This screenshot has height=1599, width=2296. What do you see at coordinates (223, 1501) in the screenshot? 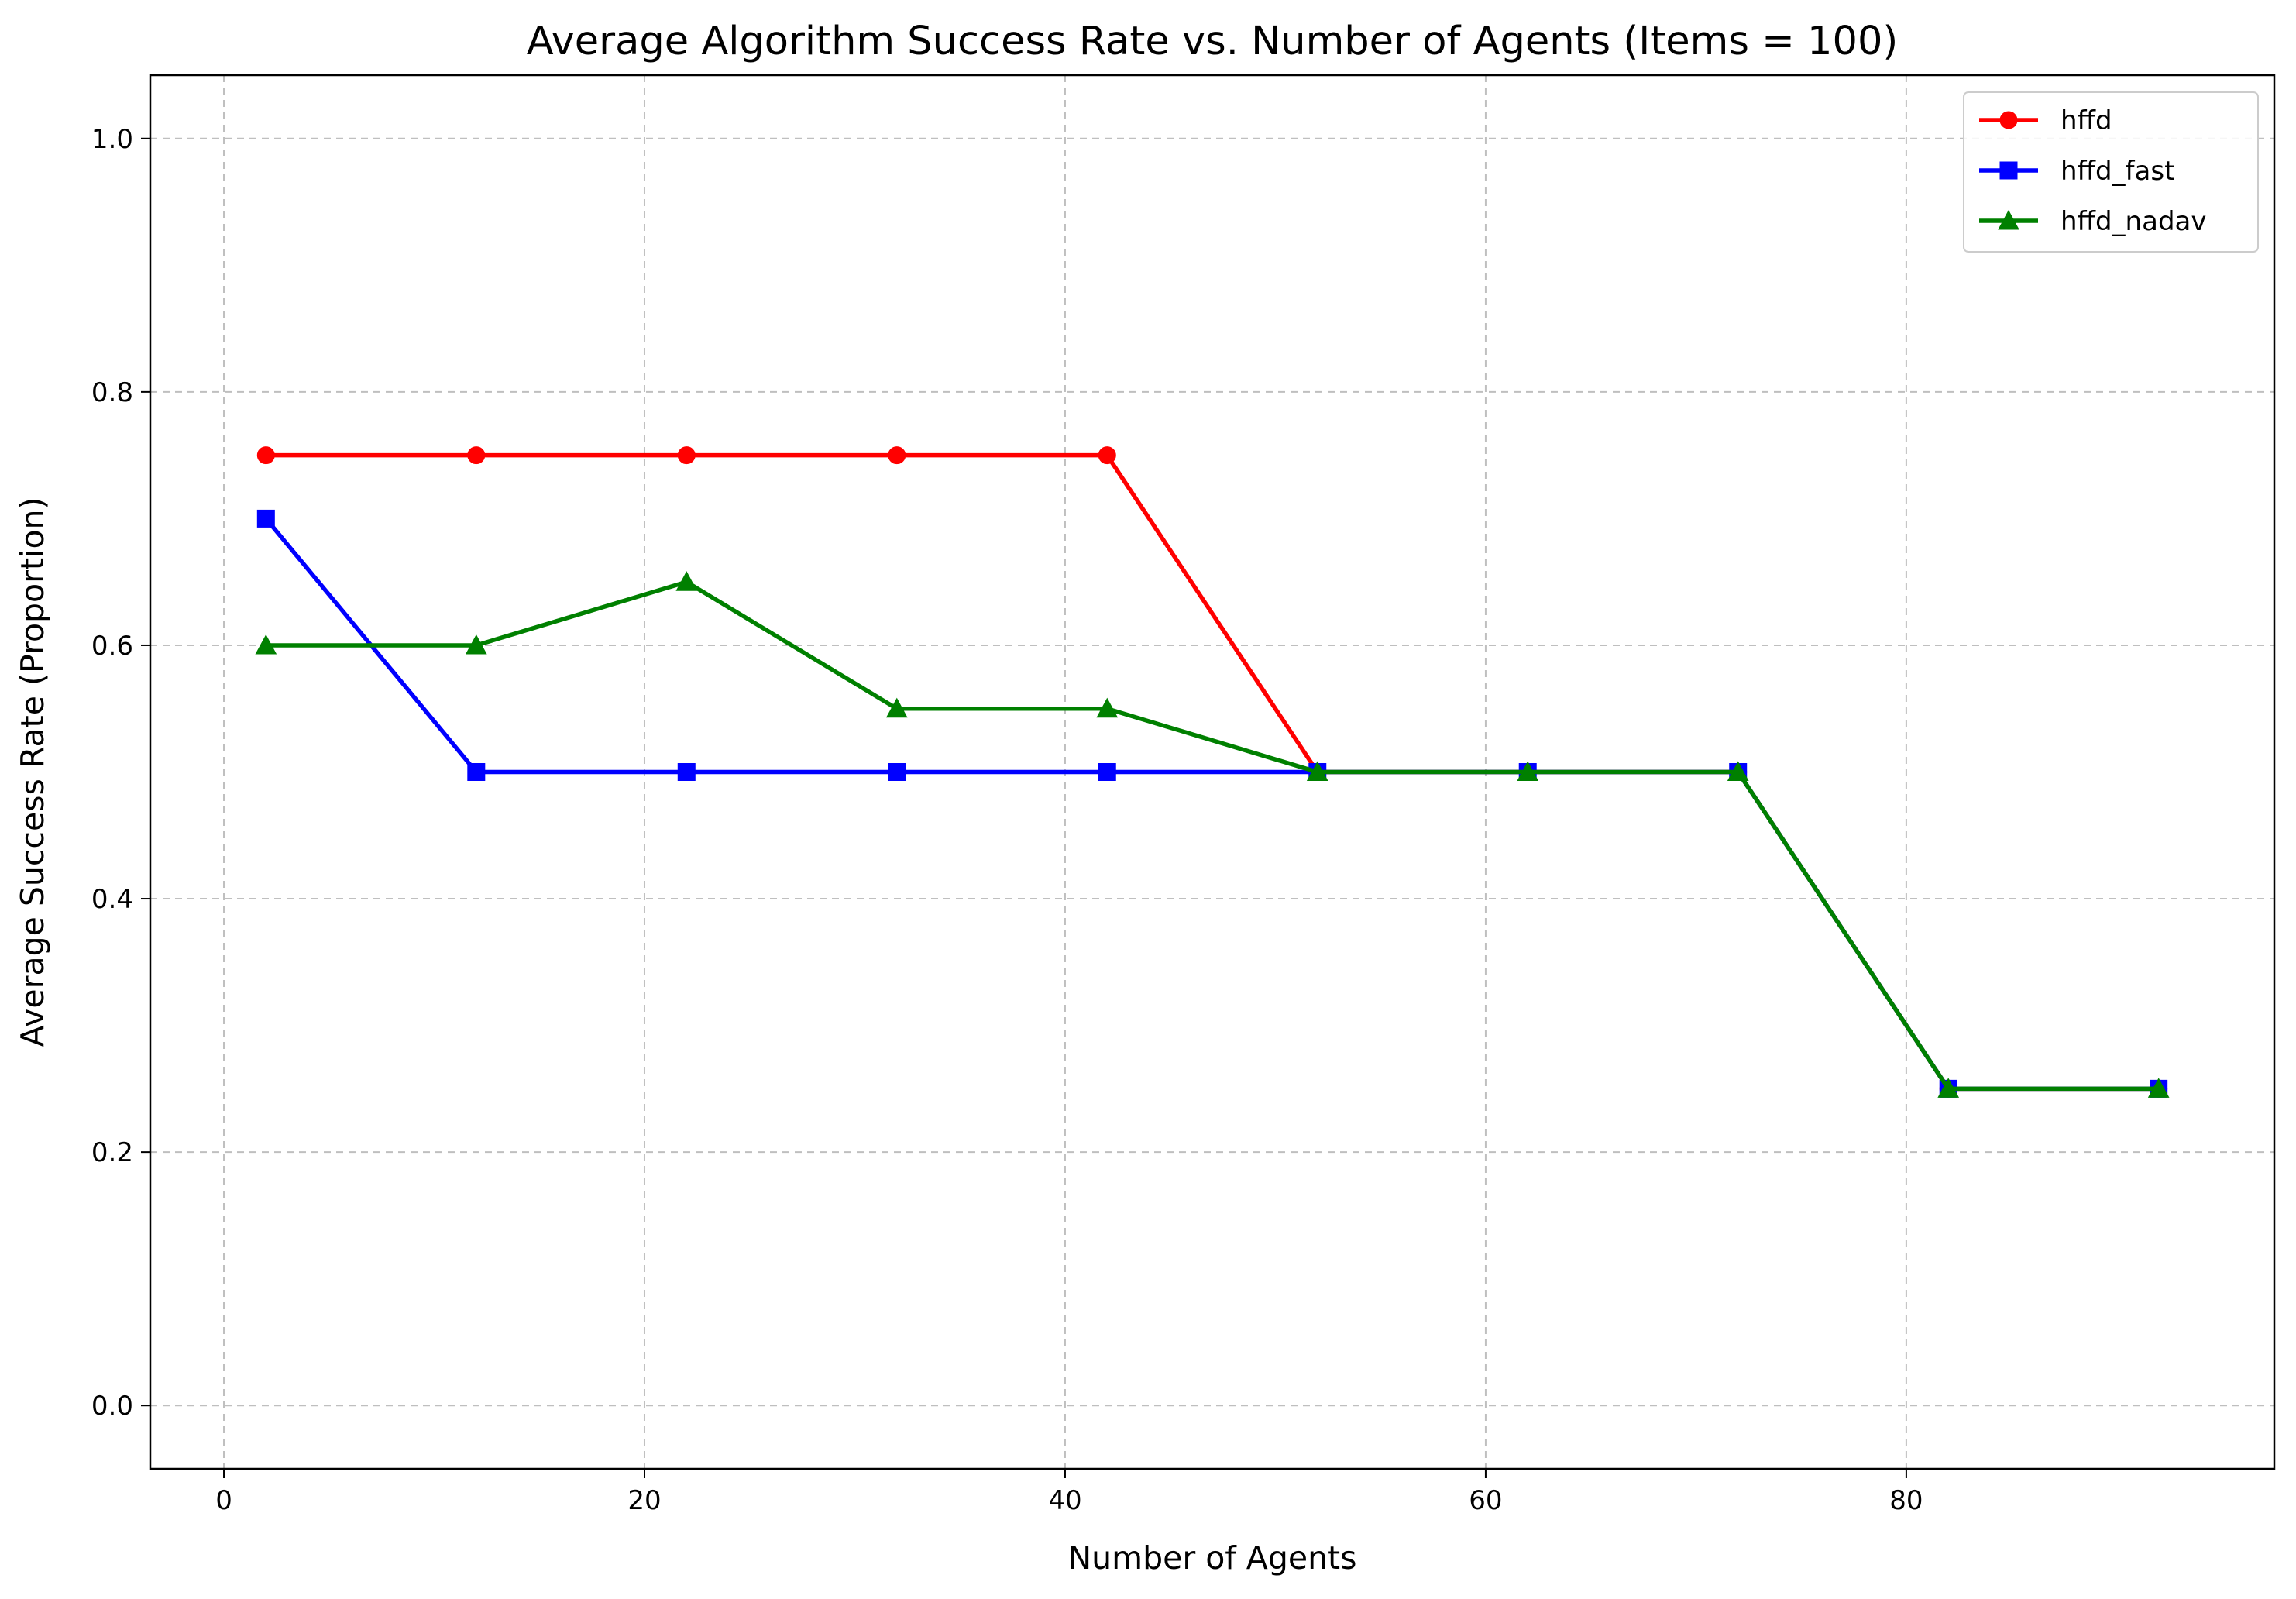
I see `x-tick-label: 0` at bounding box center [223, 1501].